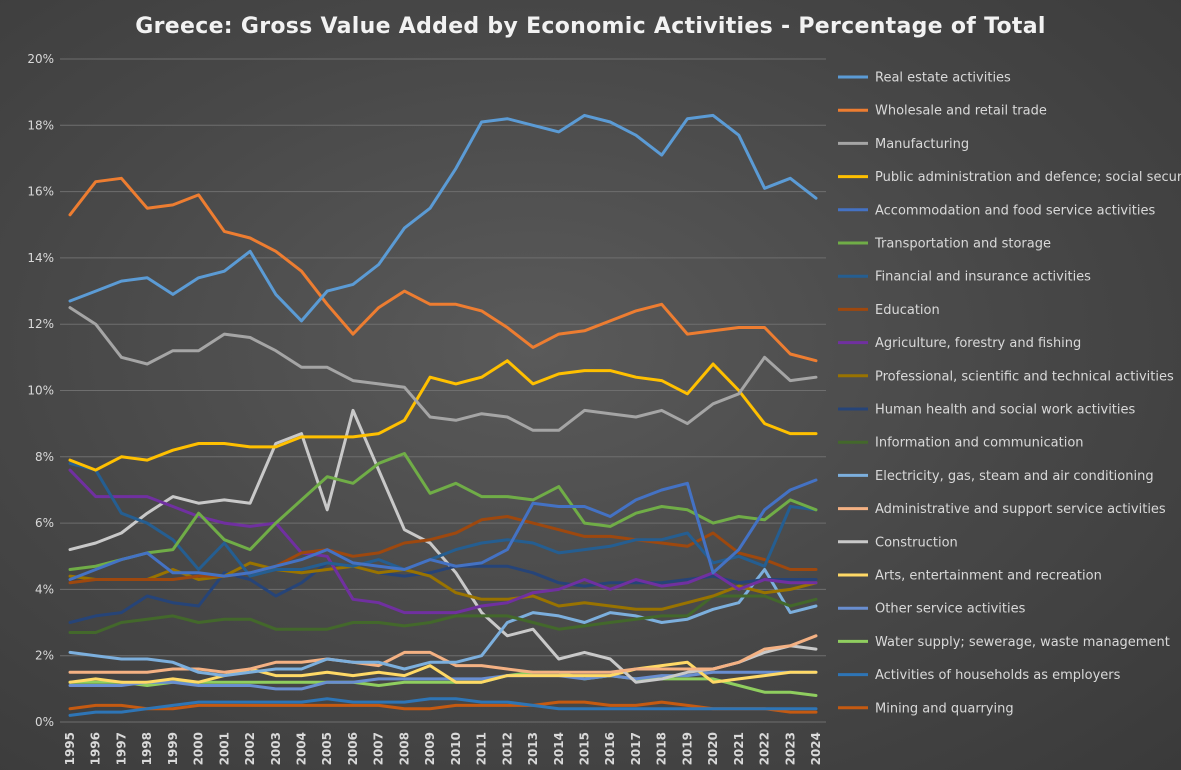 The image size is (1181, 770). Describe the element at coordinates (978, 343) in the screenshot. I see `legend-label: Agriculture, forestry and fishing` at that location.